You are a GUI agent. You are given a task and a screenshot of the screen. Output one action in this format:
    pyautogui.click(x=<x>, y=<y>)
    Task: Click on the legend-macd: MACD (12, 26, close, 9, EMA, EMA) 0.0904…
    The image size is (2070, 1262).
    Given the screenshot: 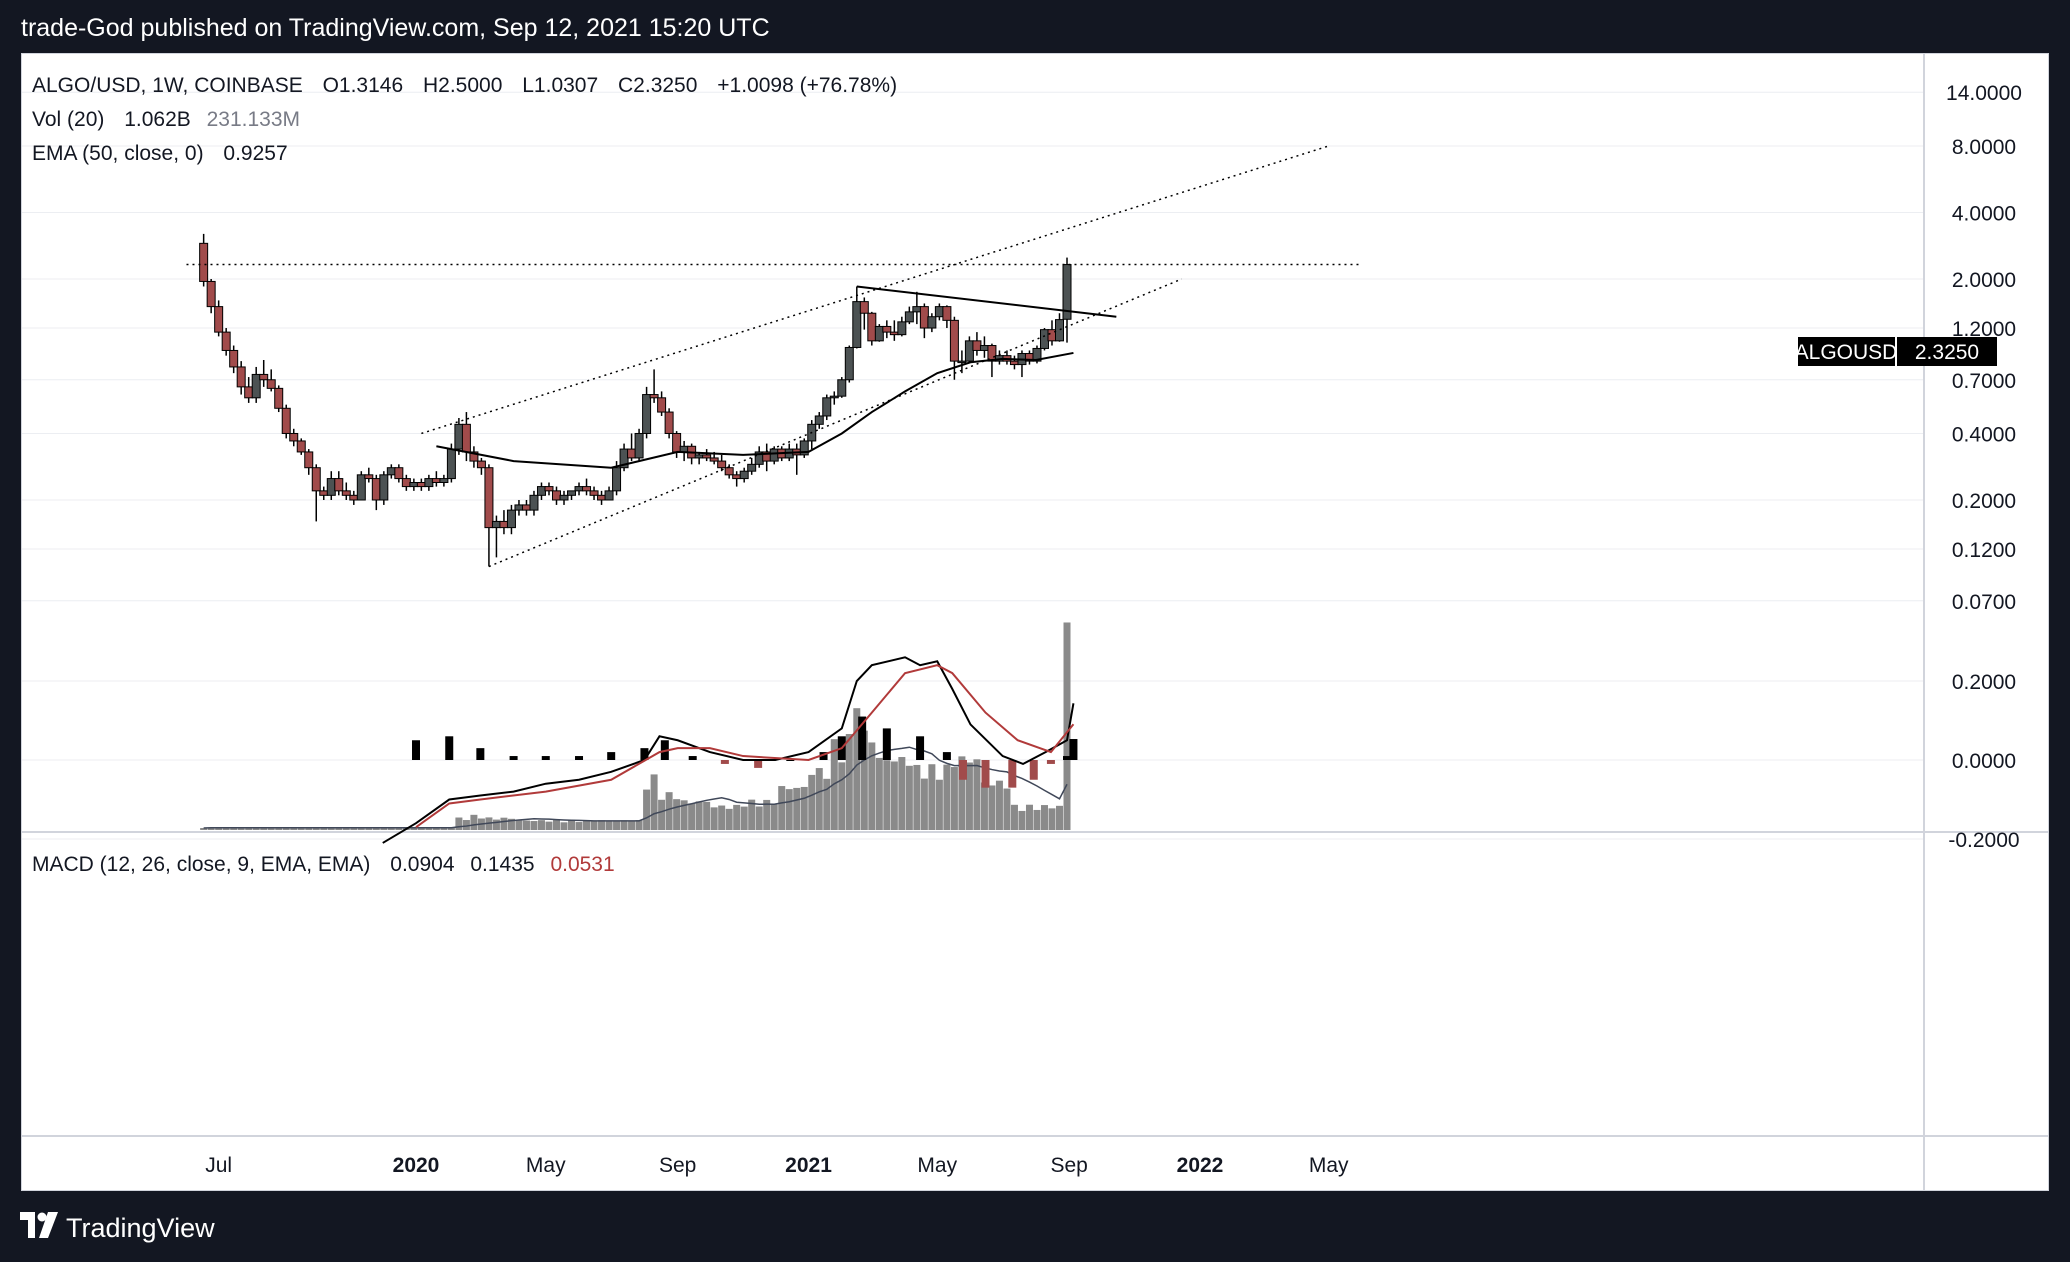 What is the action you would take?
    pyautogui.click(x=323, y=864)
    